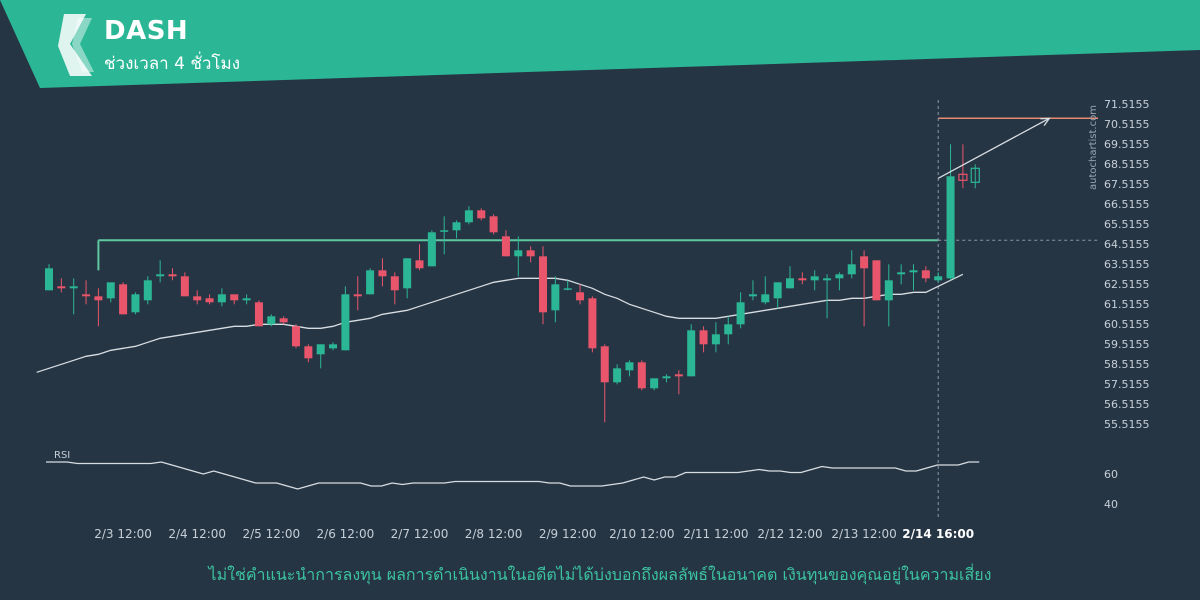 The image size is (1200, 600). I want to click on price-tick-label: 70.5155, so click(1127, 124).